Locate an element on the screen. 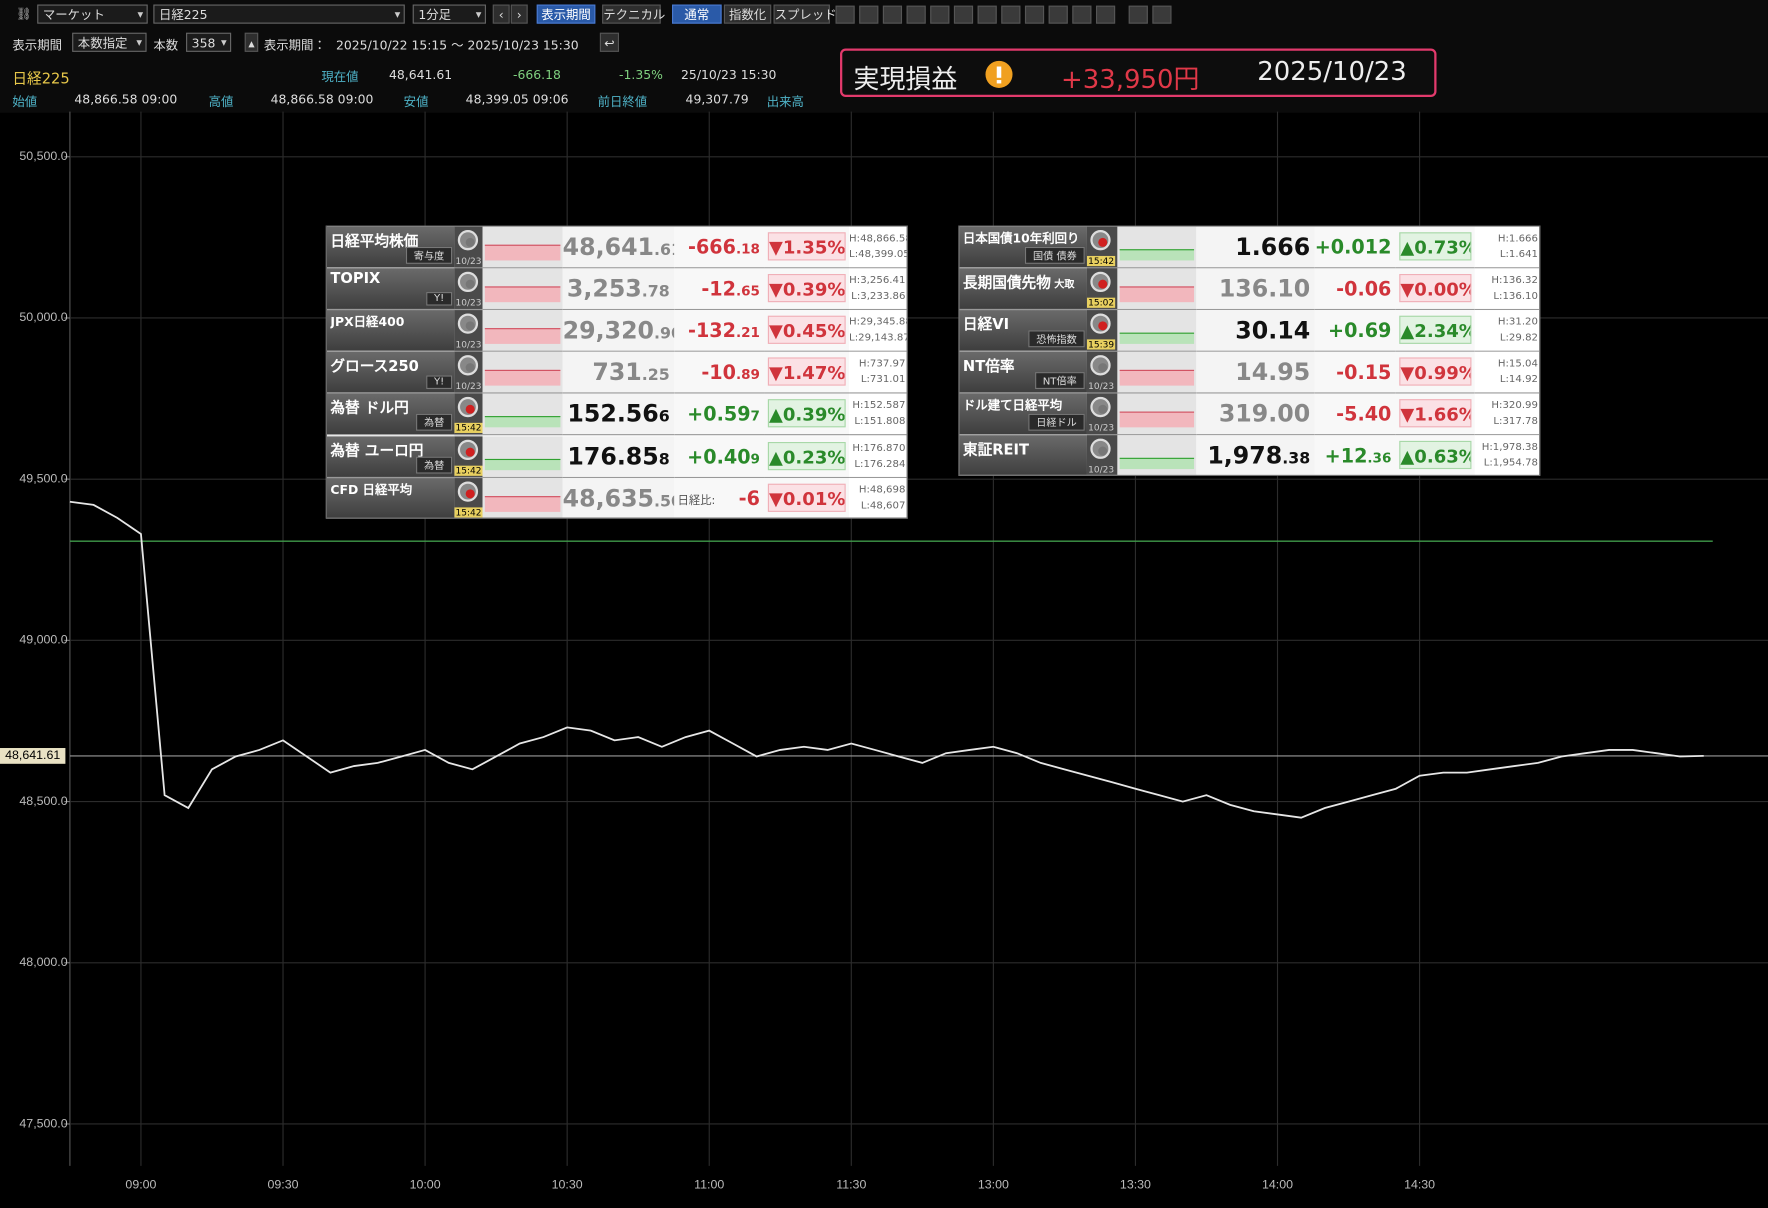  row-name: JPX日経400 is located at coordinates (390, 331).